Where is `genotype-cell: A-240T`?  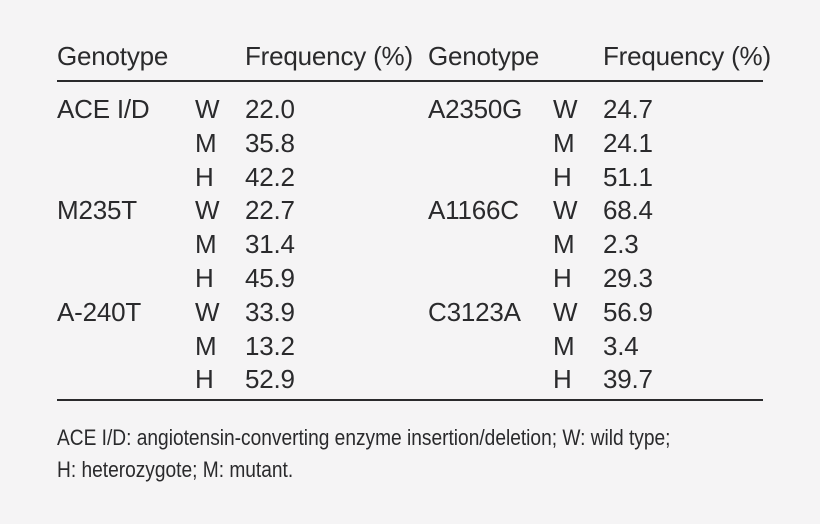 genotype-cell: A-240T is located at coordinates (99, 311).